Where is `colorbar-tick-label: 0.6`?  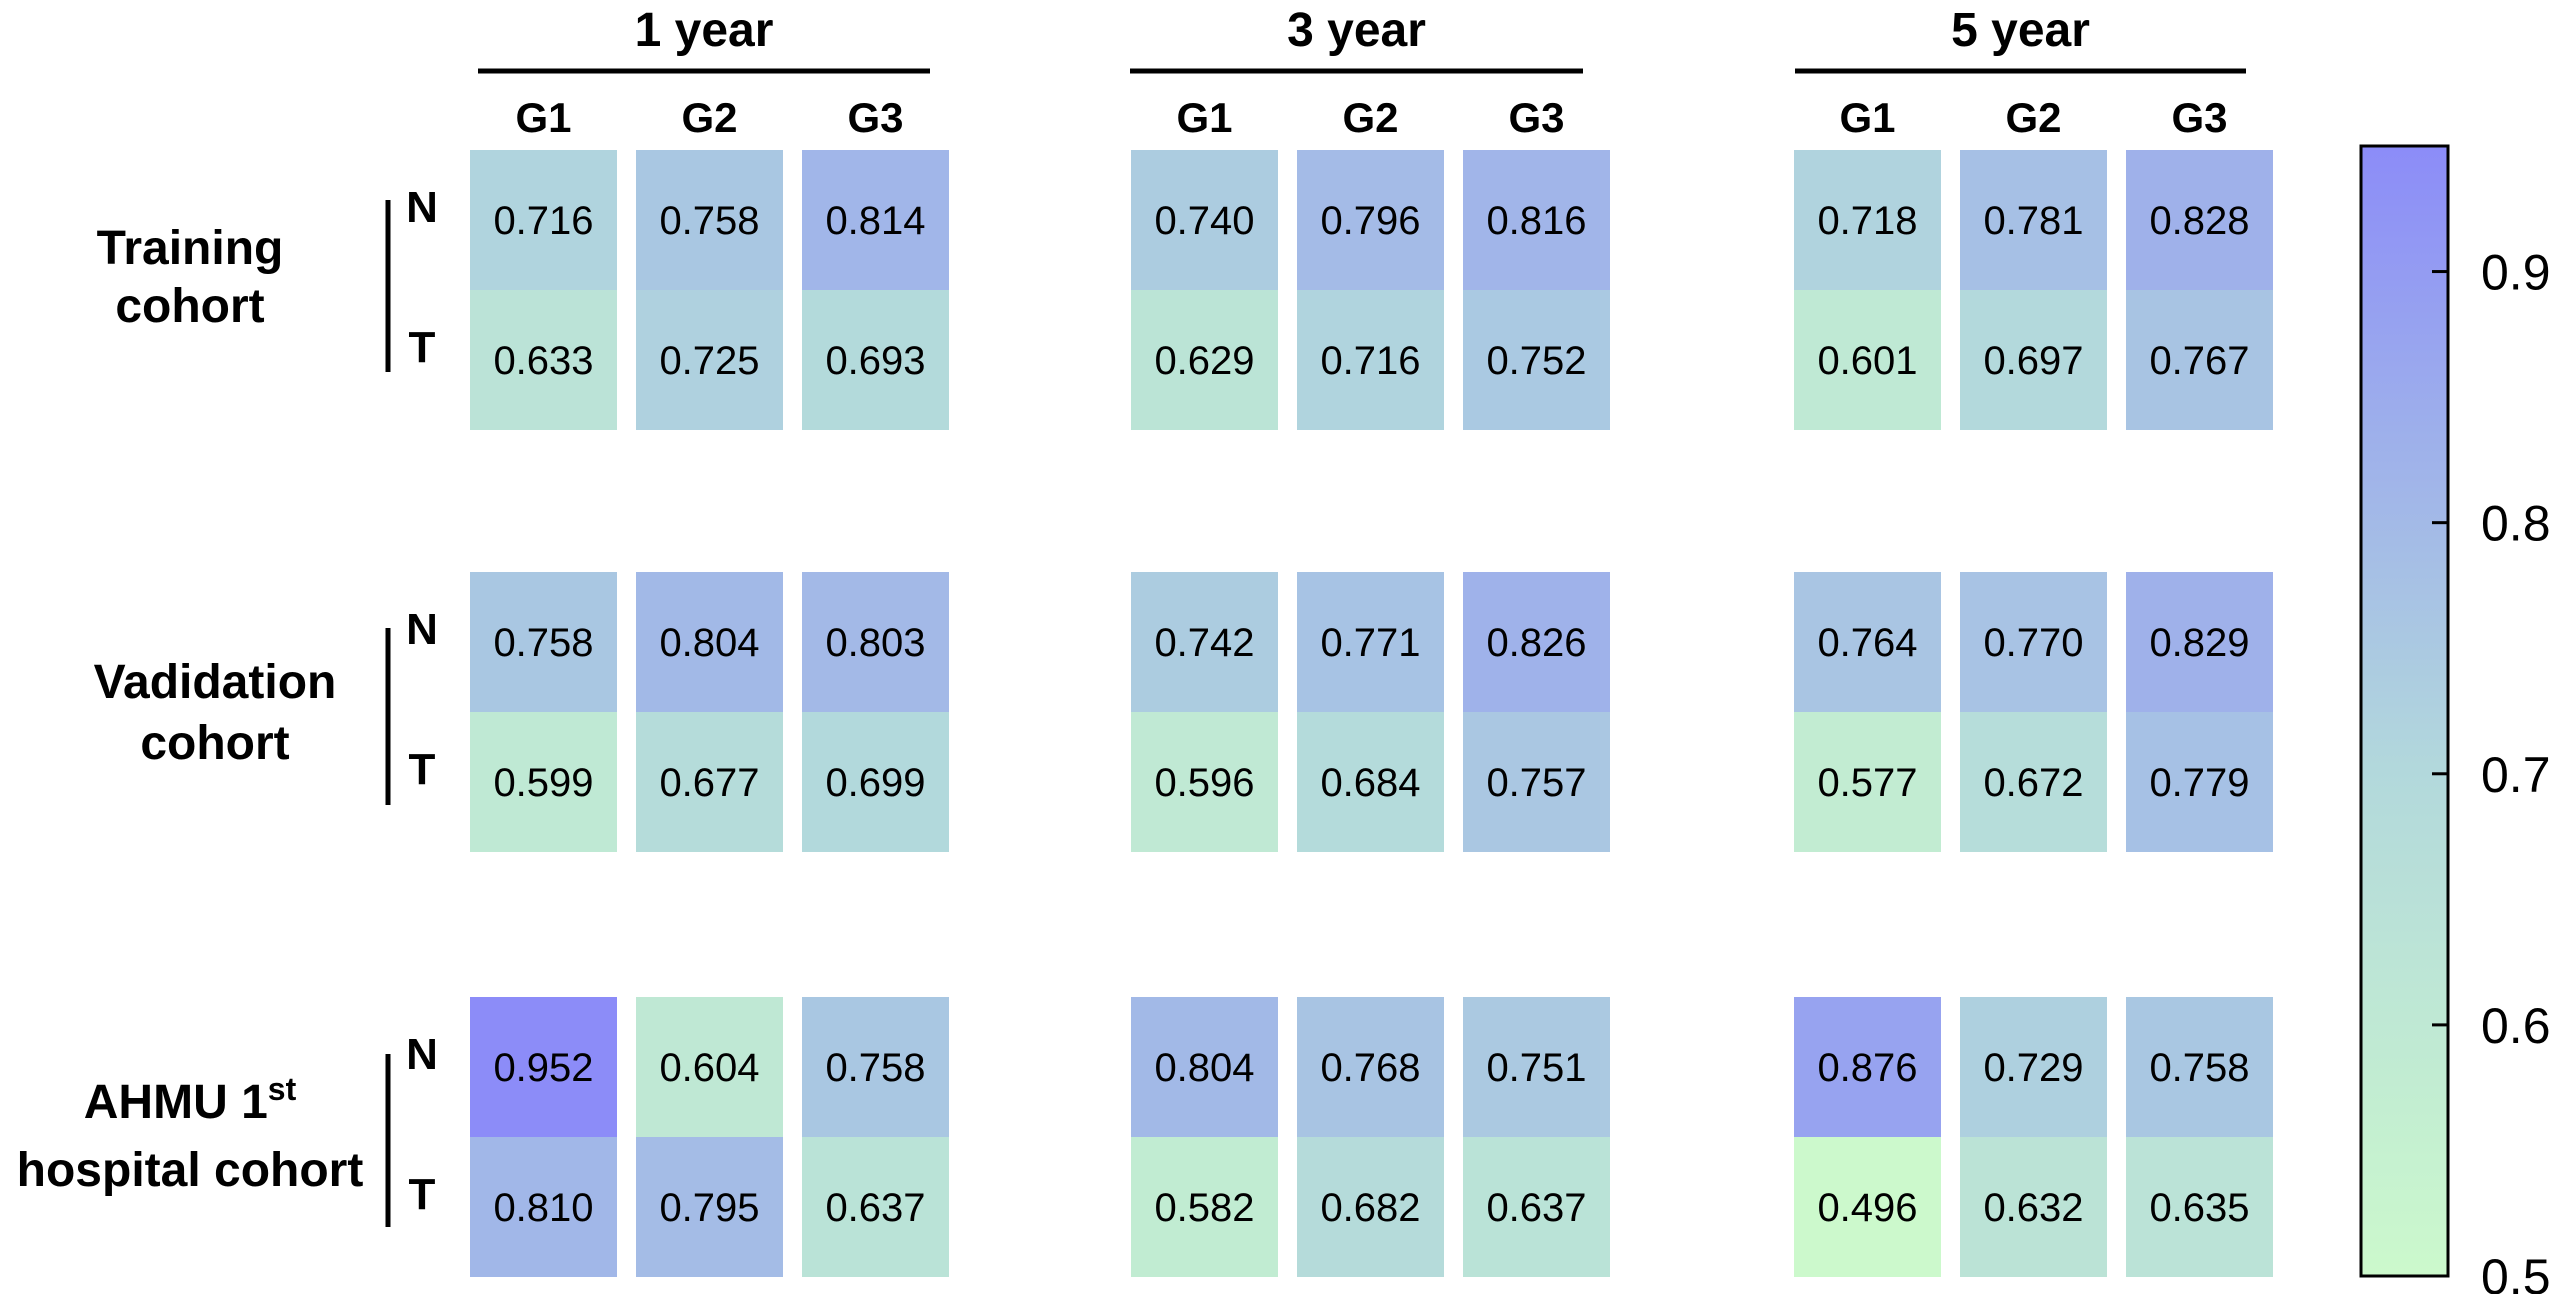
colorbar-tick-label: 0.6 is located at coordinates (2516, 1026).